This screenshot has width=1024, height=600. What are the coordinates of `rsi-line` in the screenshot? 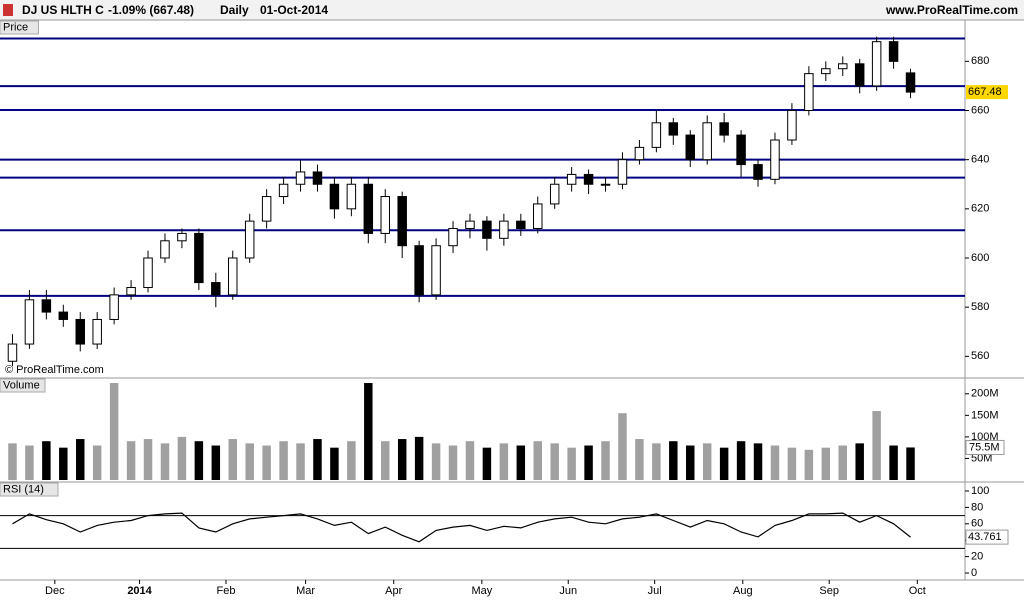 It's located at (461, 527).